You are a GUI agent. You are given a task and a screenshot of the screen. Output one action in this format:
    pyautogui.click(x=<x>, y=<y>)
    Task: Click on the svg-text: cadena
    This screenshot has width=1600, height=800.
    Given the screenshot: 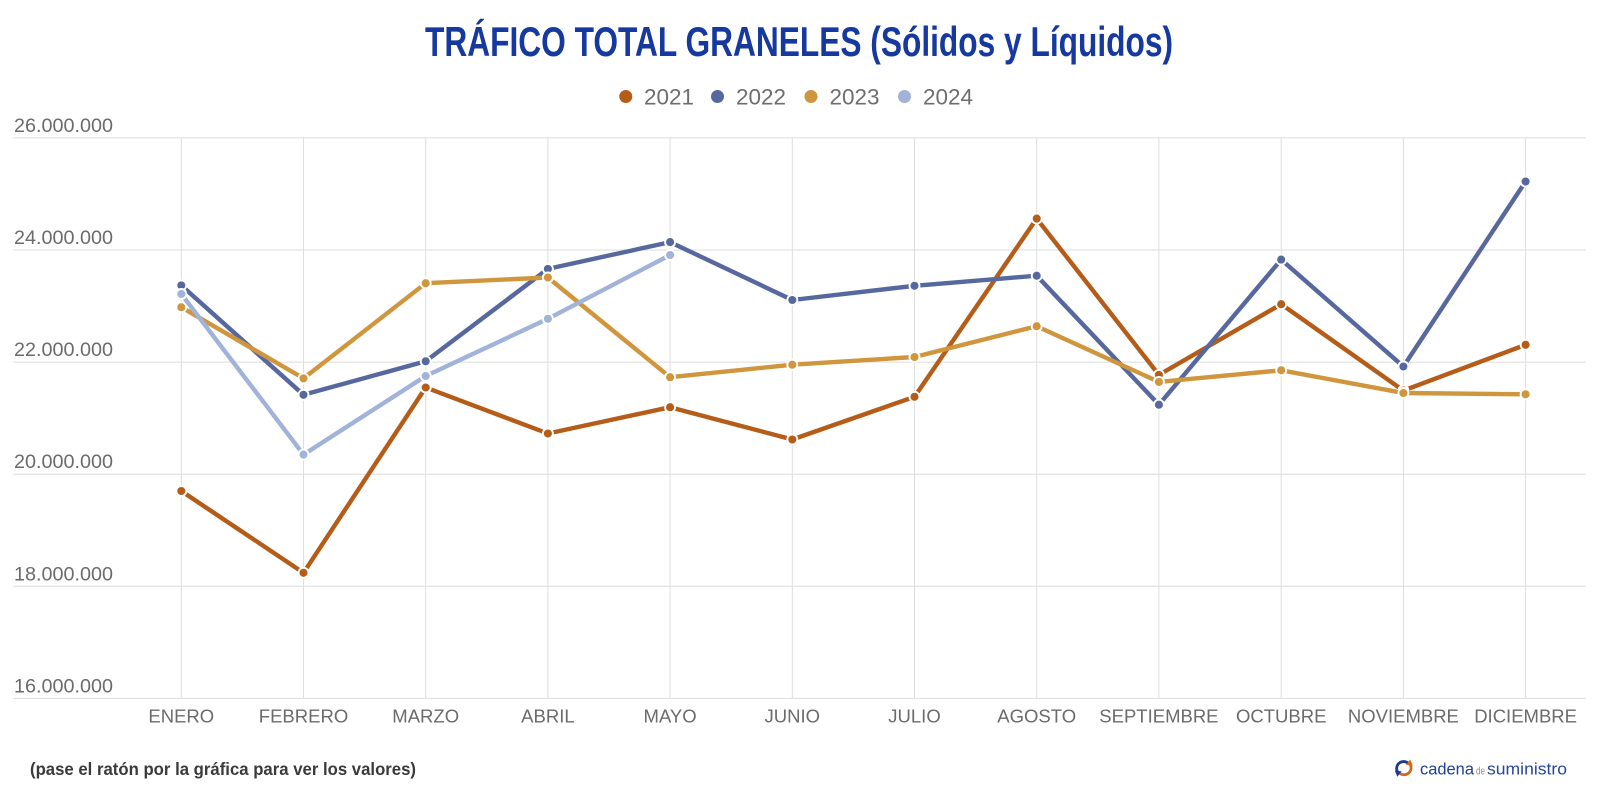 What is the action you would take?
    pyautogui.click(x=1447, y=770)
    